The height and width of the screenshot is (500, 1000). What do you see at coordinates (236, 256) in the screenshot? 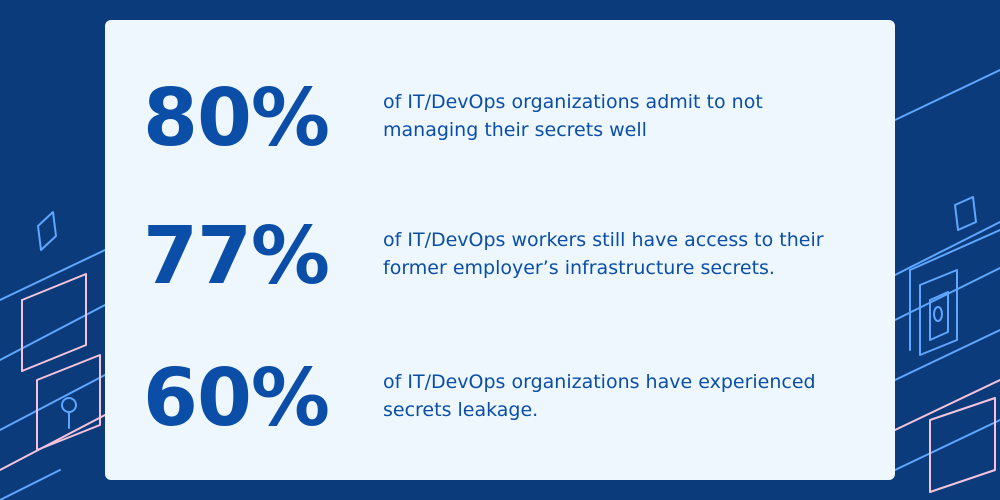
I see `stat-value: 77%` at bounding box center [236, 256].